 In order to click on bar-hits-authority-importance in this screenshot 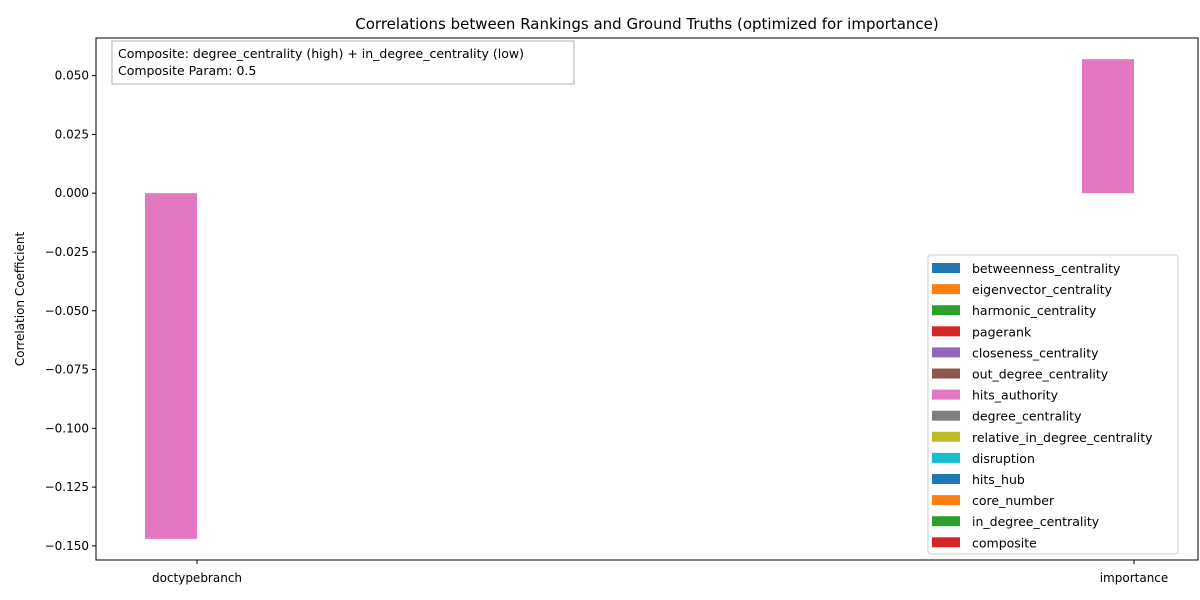, I will do `click(1108, 126)`.